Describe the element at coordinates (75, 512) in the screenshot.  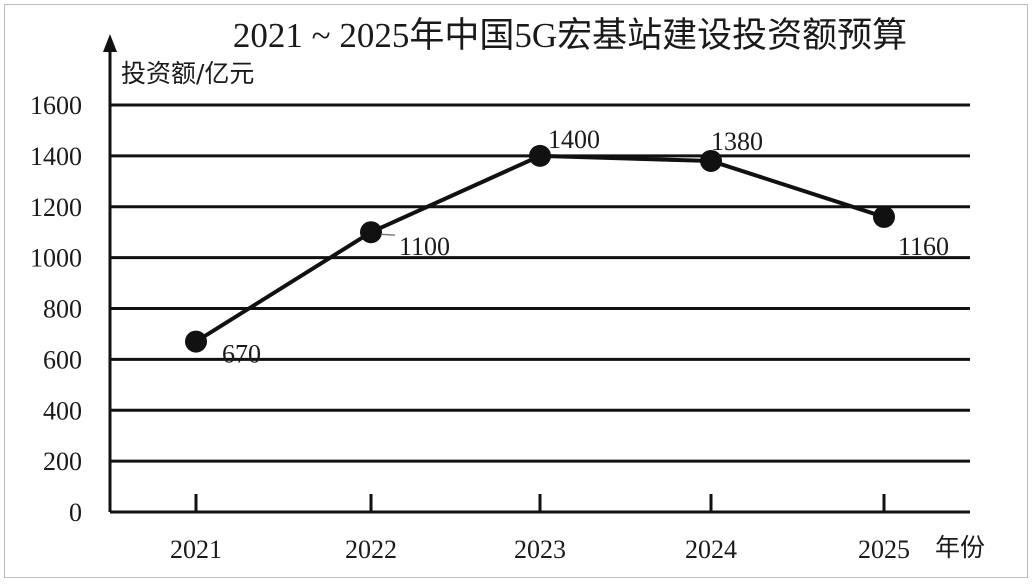
I see `y-tick-label: 0` at that location.